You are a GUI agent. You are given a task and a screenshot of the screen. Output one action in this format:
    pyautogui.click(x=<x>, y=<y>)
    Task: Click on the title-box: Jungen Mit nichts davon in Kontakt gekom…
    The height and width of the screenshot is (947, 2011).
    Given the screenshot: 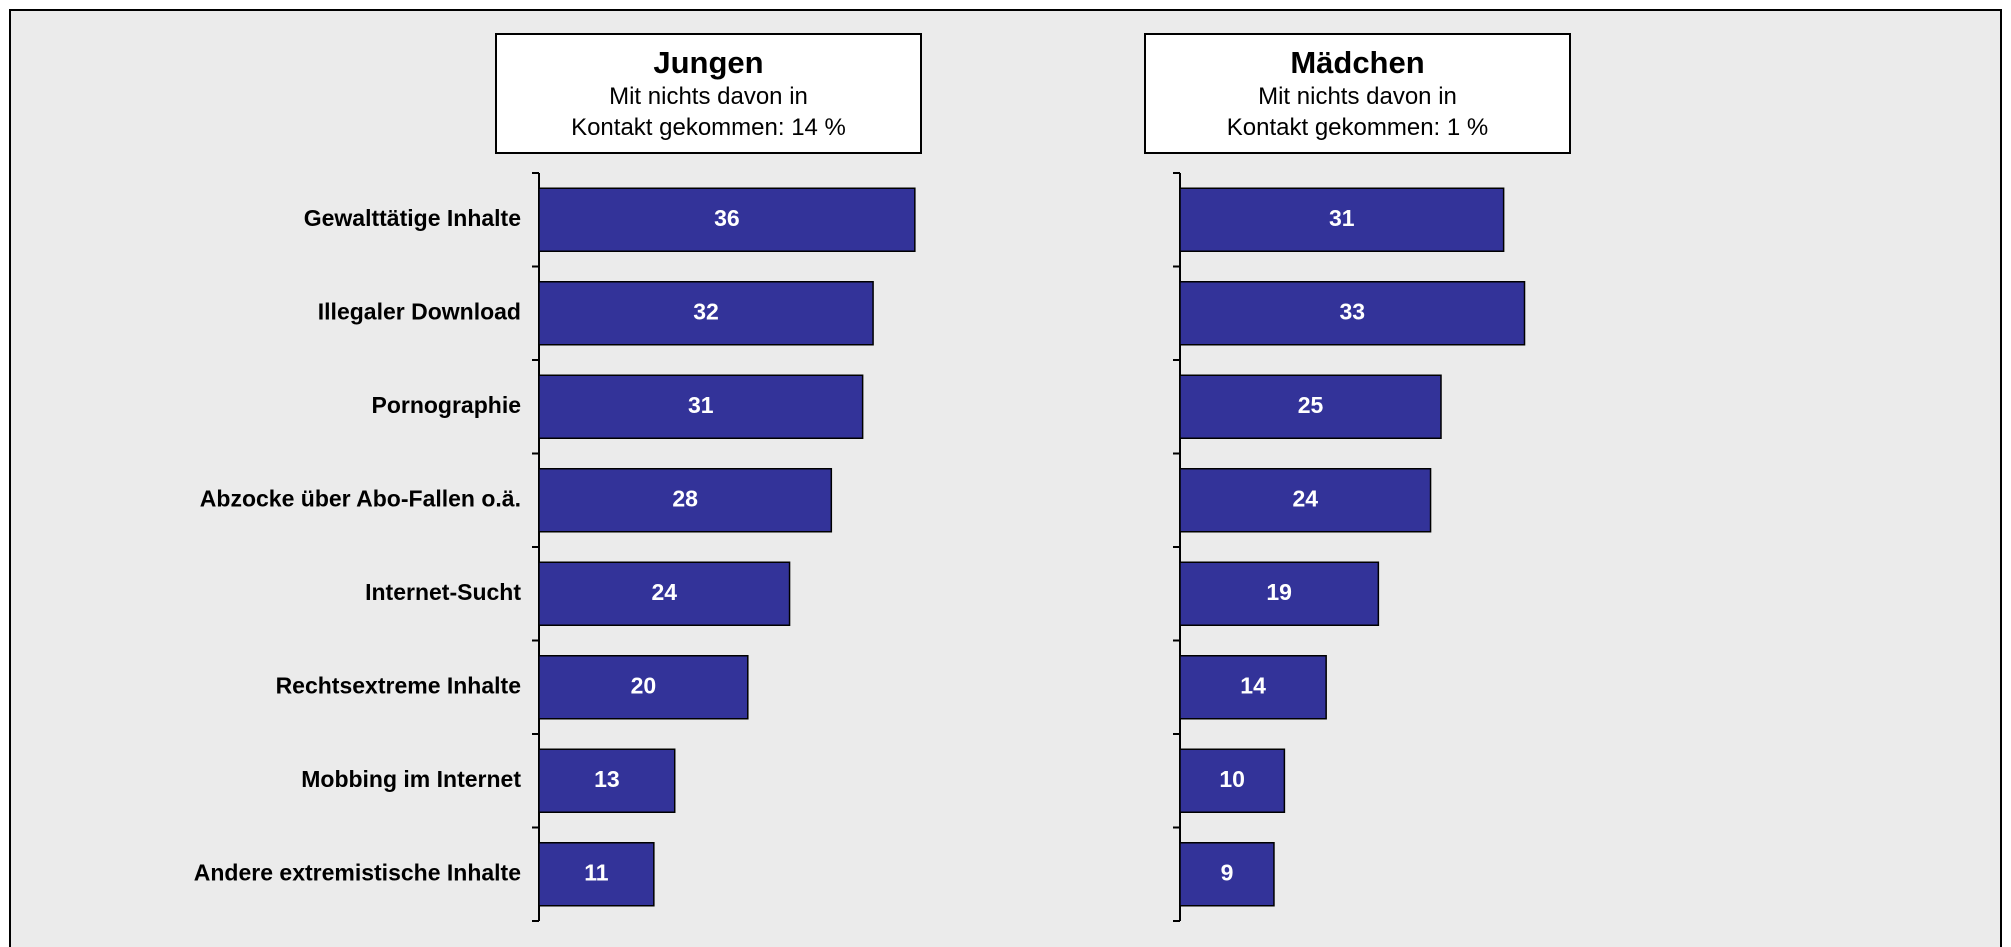 What is the action you would take?
    pyautogui.click(x=708, y=93)
    